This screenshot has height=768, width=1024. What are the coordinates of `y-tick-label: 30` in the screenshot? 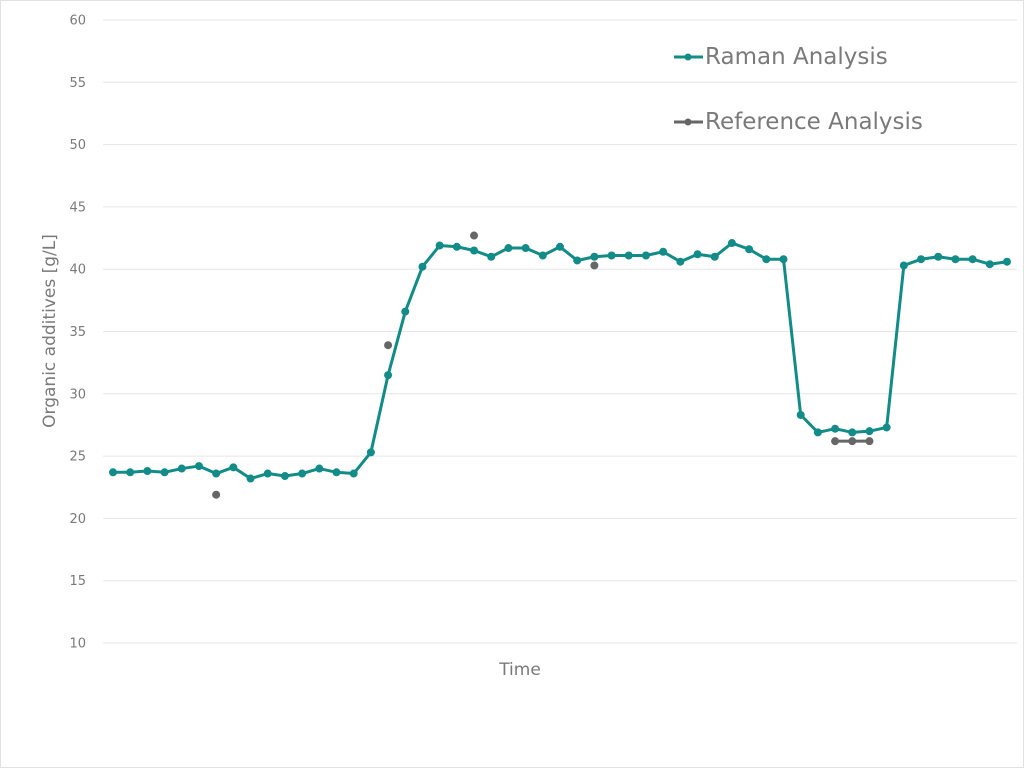 It's located at (77, 394).